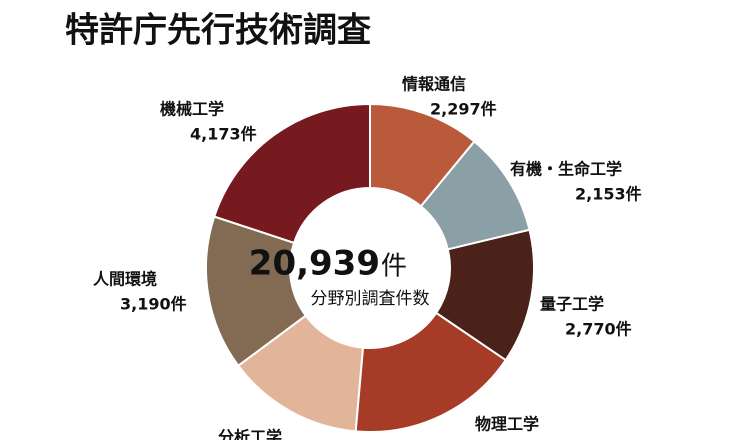  What do you see at coordinates (314, 264) in the screenshot?
I see `center-value: 20,939` at bounding box center [314, 264].